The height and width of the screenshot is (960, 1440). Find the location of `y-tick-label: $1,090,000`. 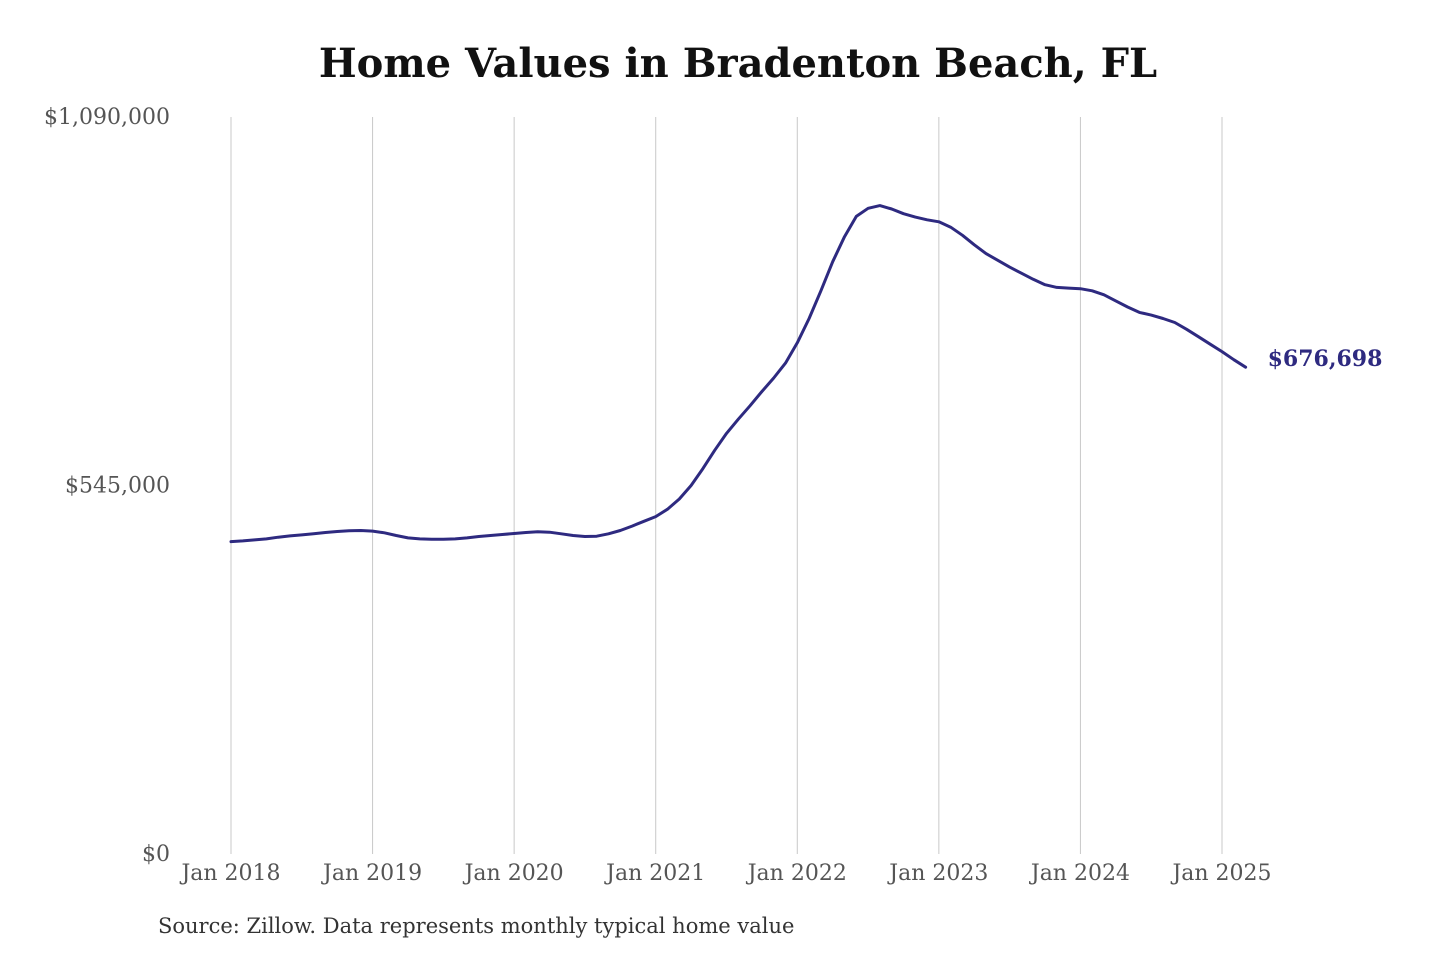

y-tick-label: $1,090,000 is located at coordinates (107, 117).